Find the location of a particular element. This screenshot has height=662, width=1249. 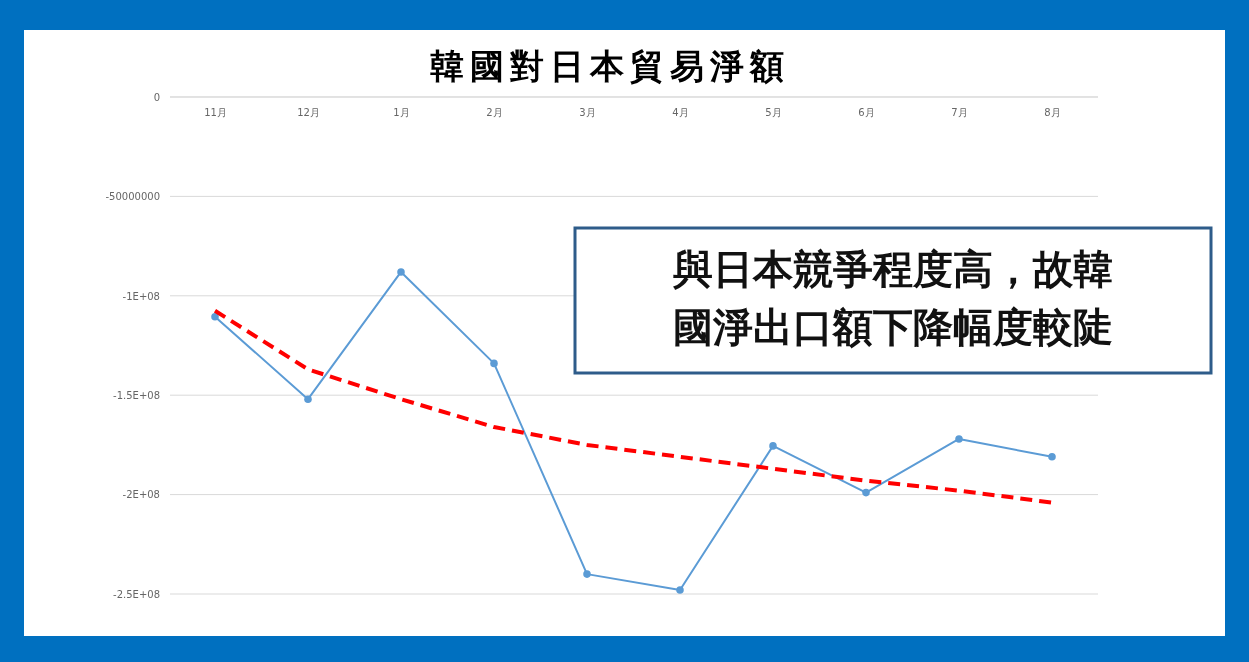

y-tick-label: 0 is located at coordinates (156, 97).